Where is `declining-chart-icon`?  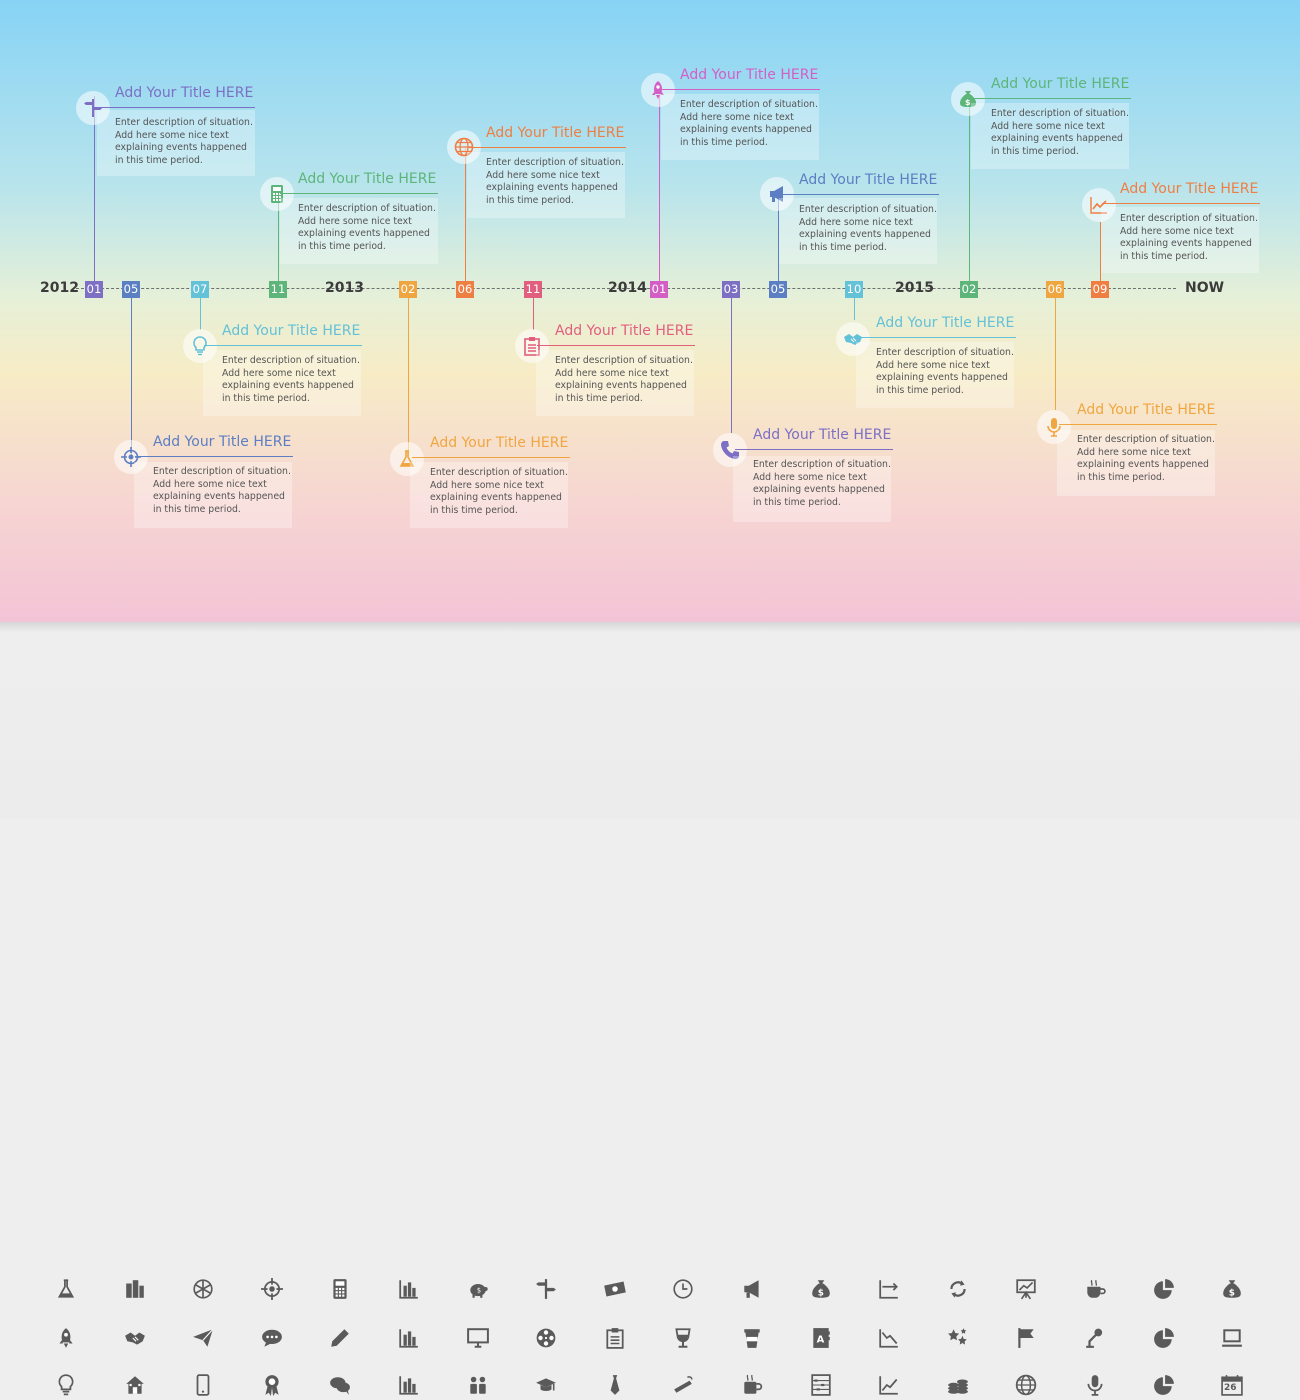 declining-chart-icon is located at coordinates (889, 1338).